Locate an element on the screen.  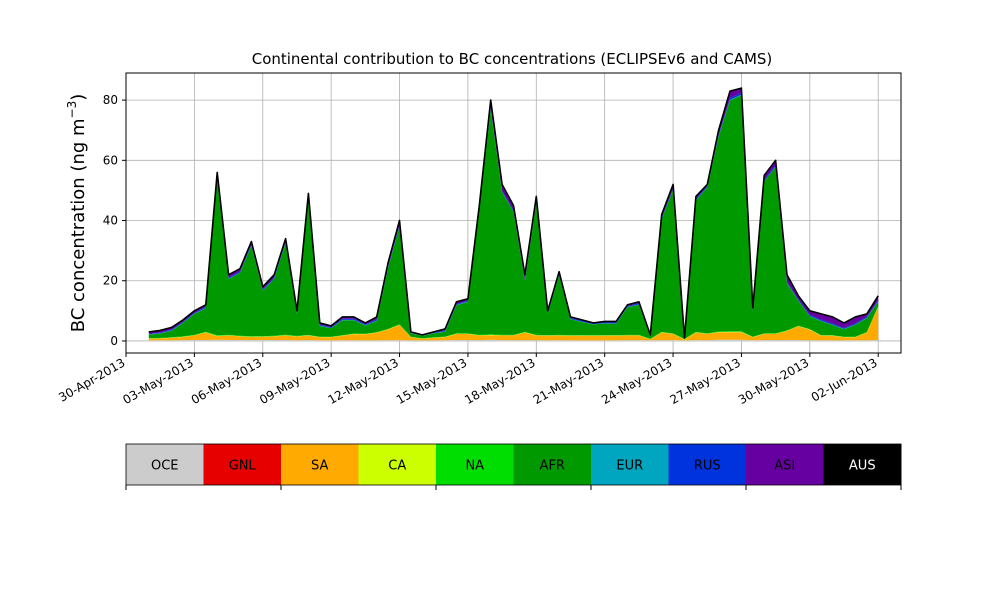
legend-swatch-gnl is located at coordinates (242, 464).